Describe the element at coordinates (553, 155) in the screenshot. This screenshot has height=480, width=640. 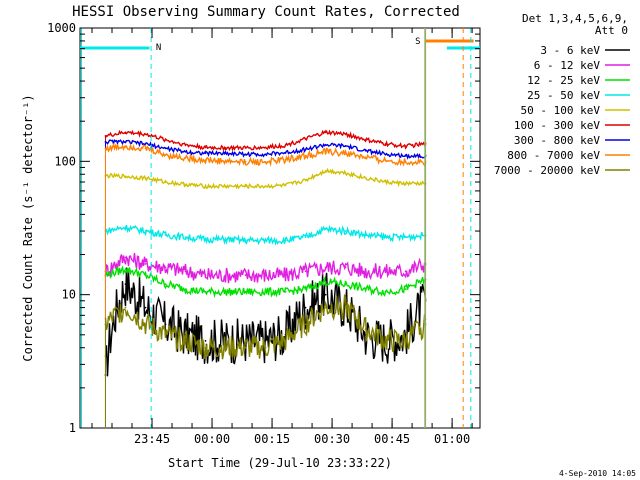
I see `legend-label: 800 - 7000 keV` at that location.